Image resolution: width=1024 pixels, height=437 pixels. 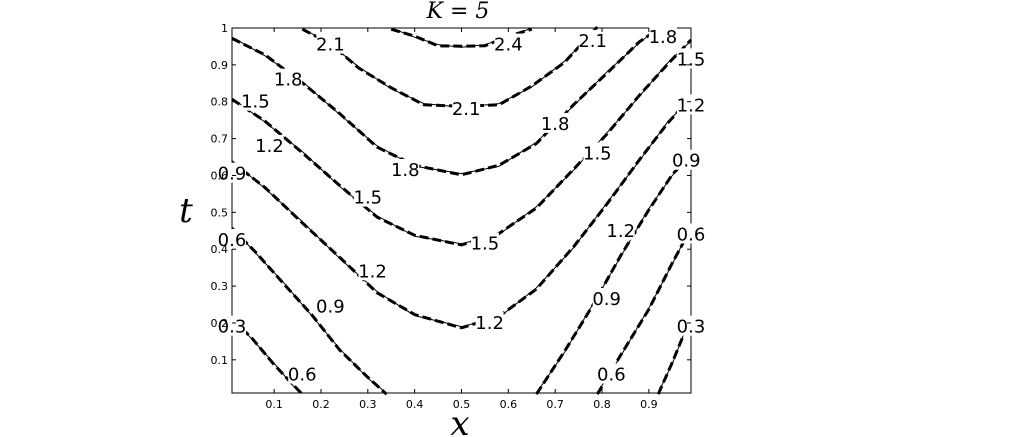 What do you see at coordinates (602, 404) in the screenshot?
I see `x-tick-label: 0.8` at bounding box center [602, 404].